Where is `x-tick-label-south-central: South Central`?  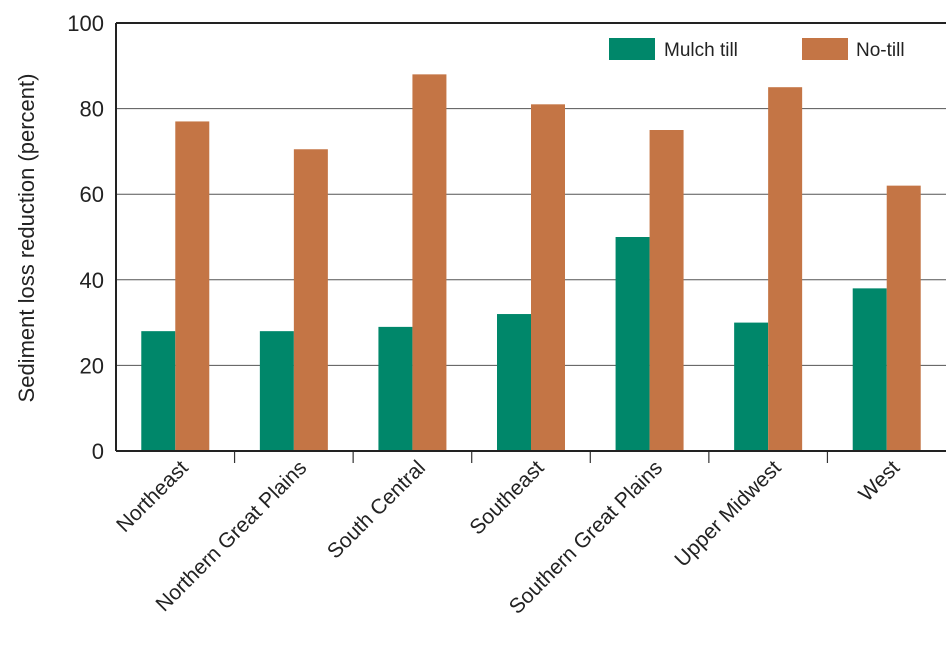
x-tick-label-south-central: South Central is located at coordinates (376, 509).